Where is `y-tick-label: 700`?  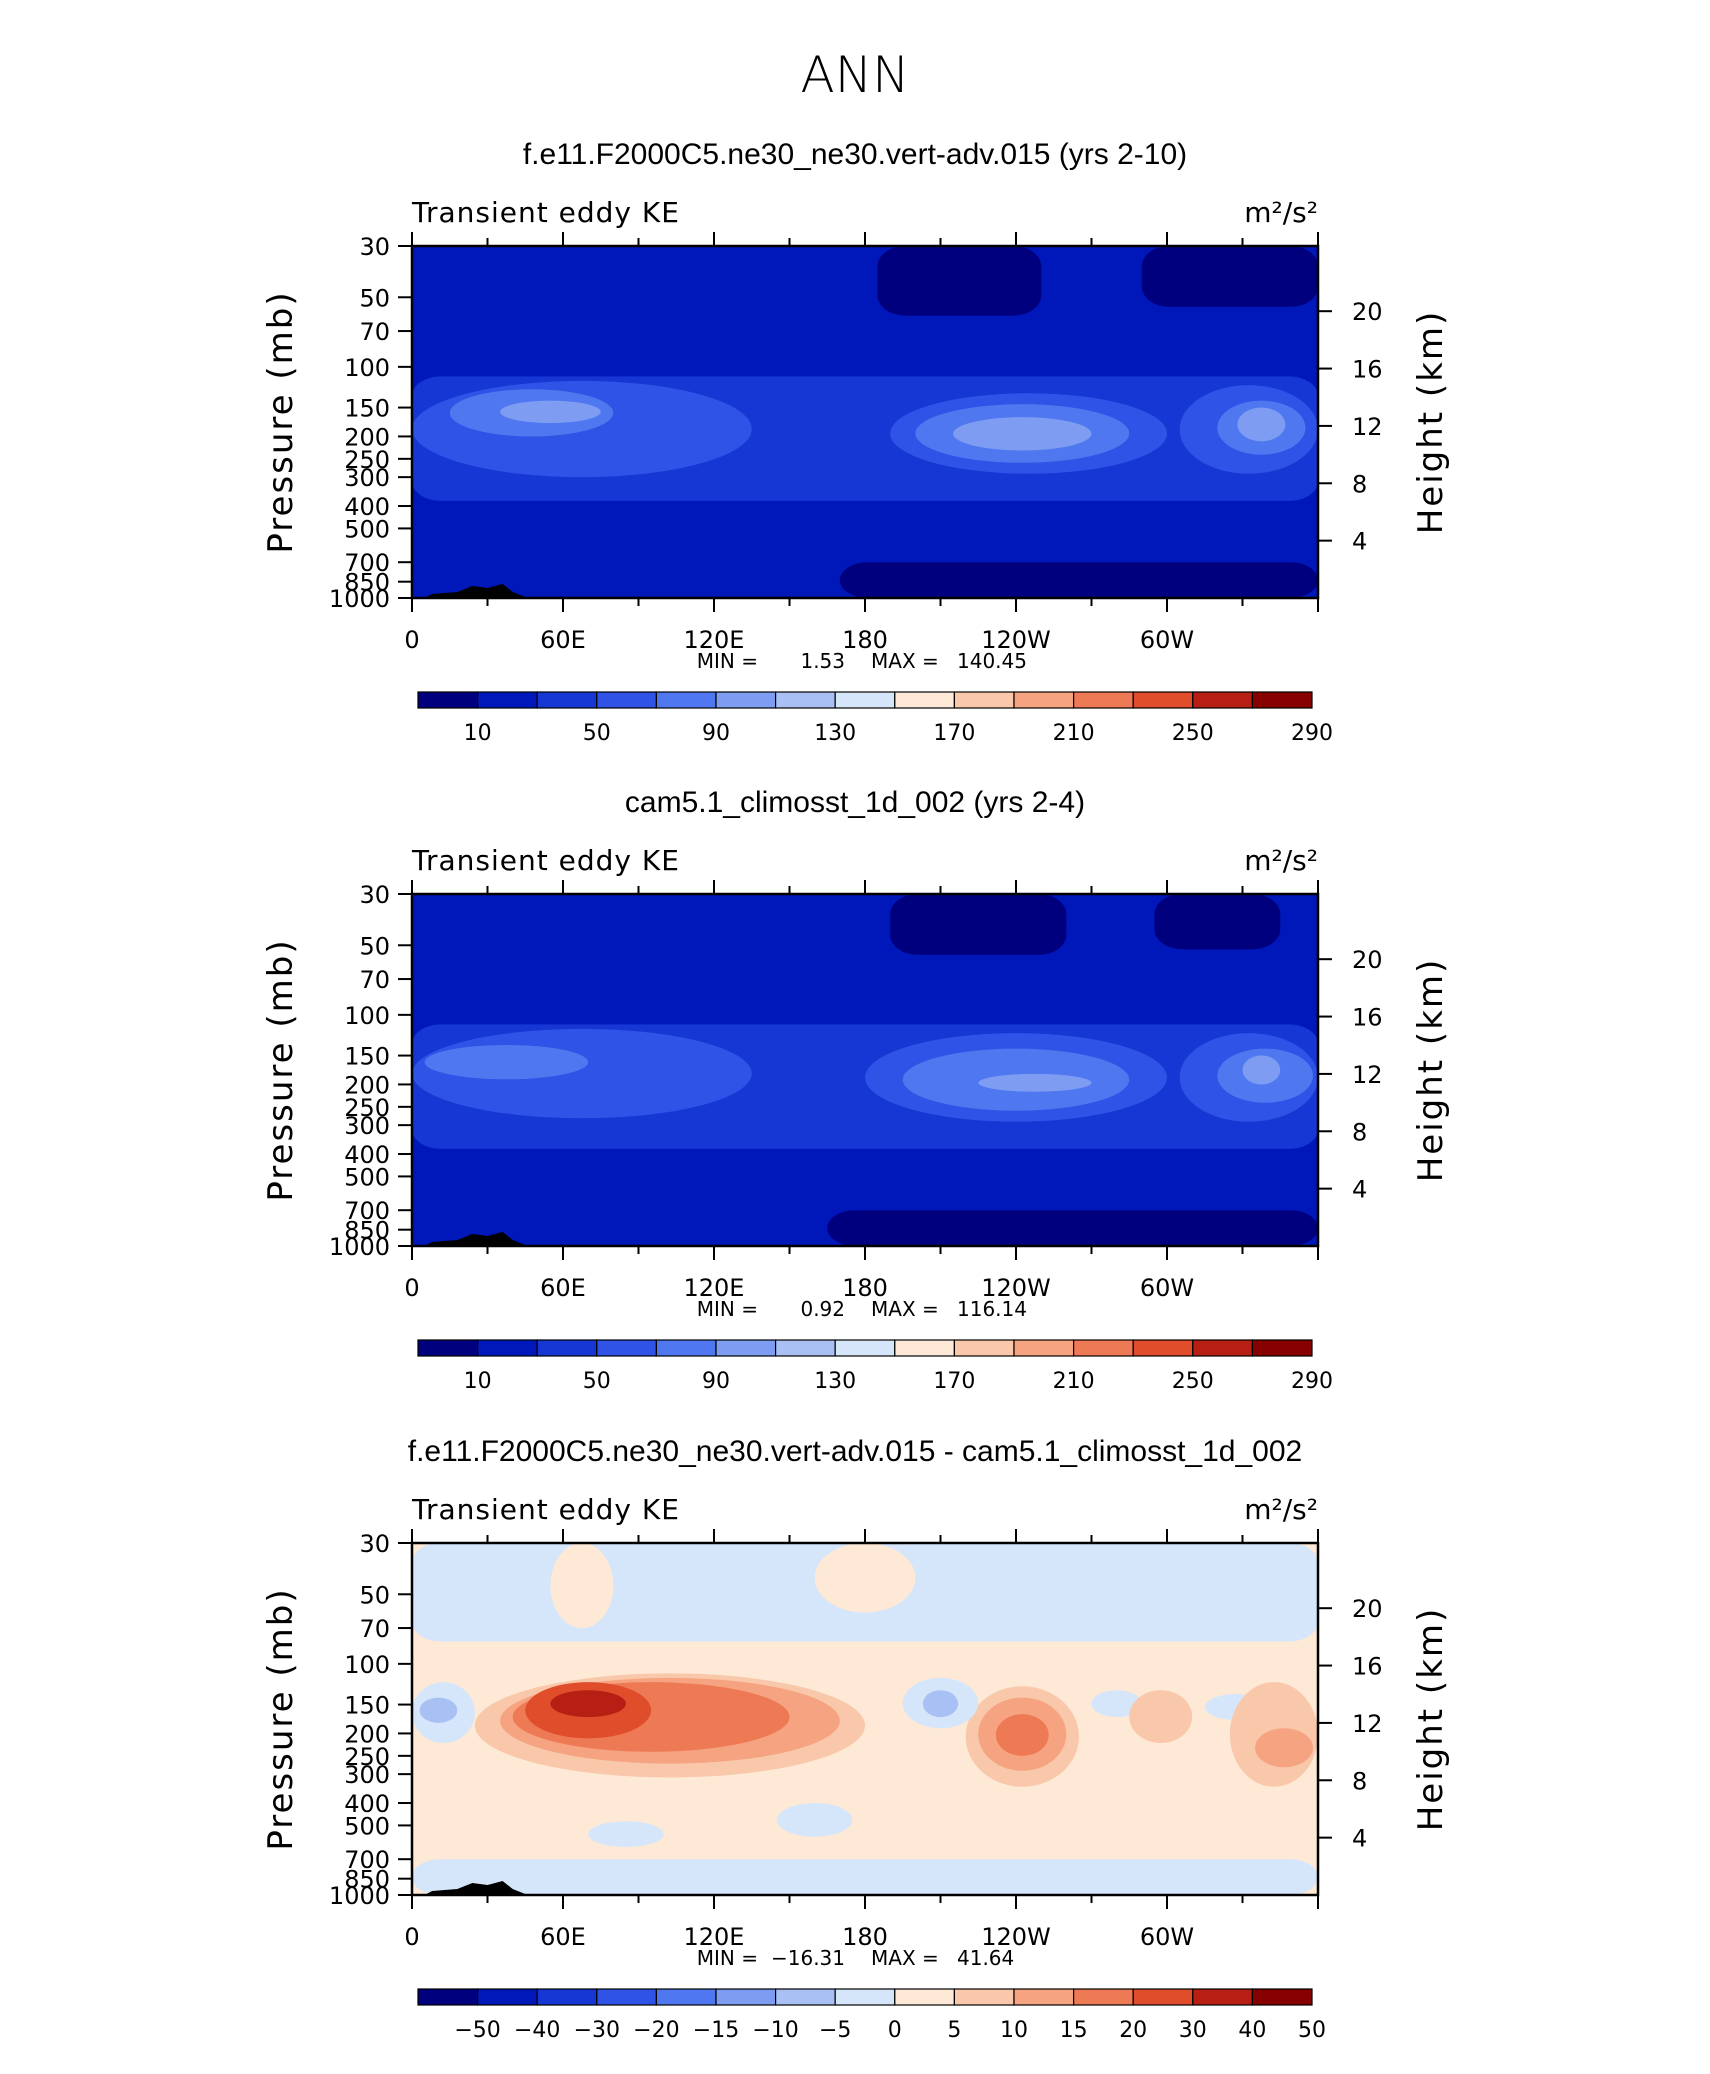 y-tick-label: 700 is located at coordinates (367, 1860).